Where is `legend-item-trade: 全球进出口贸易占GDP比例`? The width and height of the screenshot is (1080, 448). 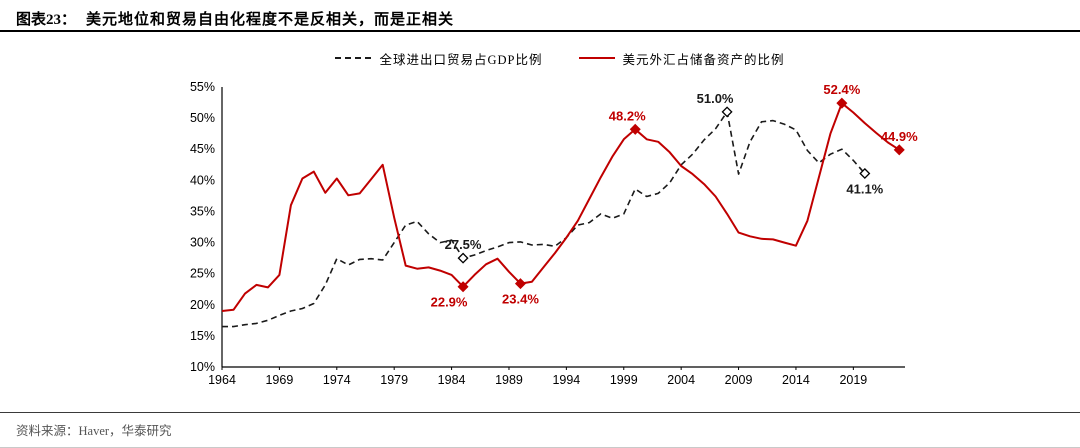
legend-item-trade: 全球进出口贸易占GDP比例 is located at coordinates (438, 58).